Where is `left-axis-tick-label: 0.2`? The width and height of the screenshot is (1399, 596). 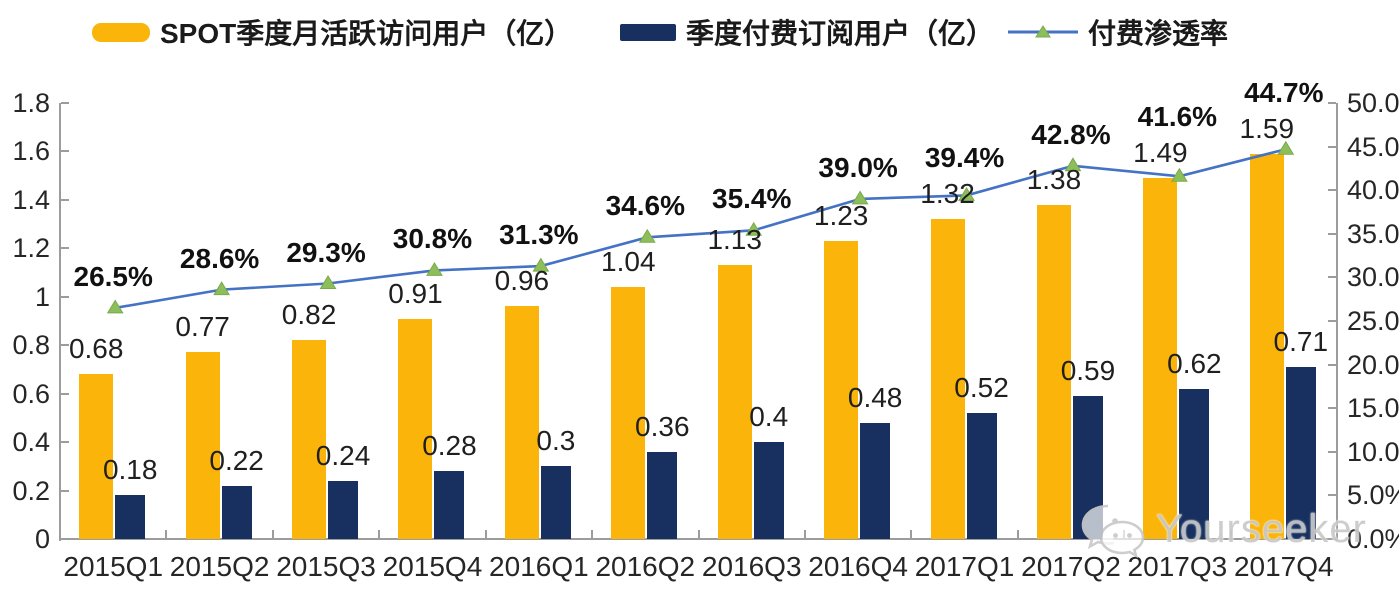
left-axis-tick-label: 0.2 is located at coordinates (31, 490).